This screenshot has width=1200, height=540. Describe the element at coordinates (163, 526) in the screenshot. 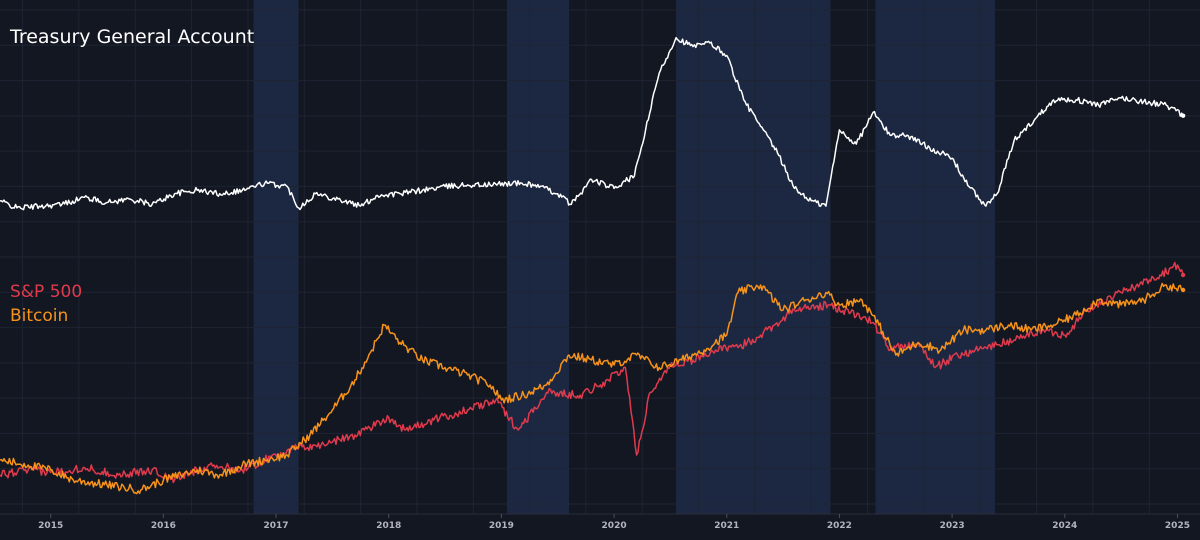

I see `x-tick-label: 2016` at that location.